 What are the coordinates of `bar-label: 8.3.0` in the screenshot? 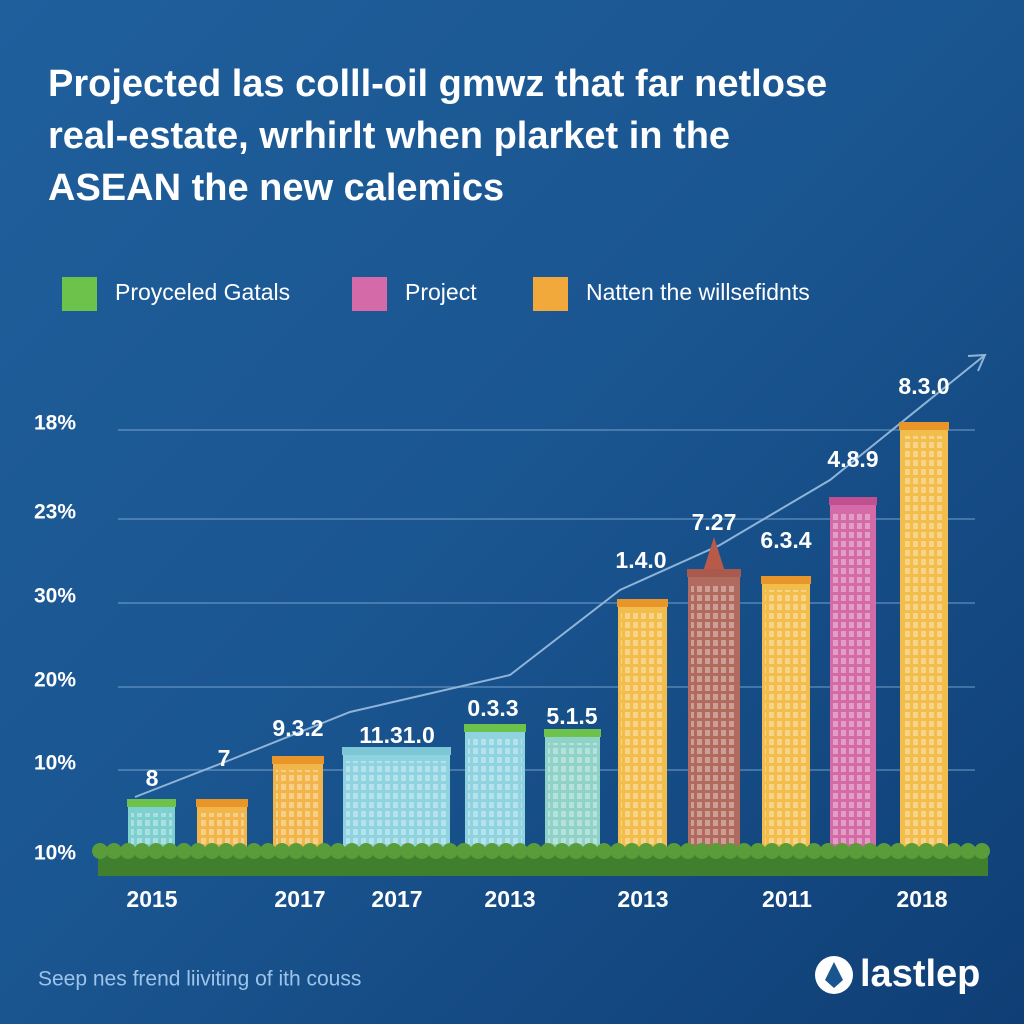 It's located at (923, 386).